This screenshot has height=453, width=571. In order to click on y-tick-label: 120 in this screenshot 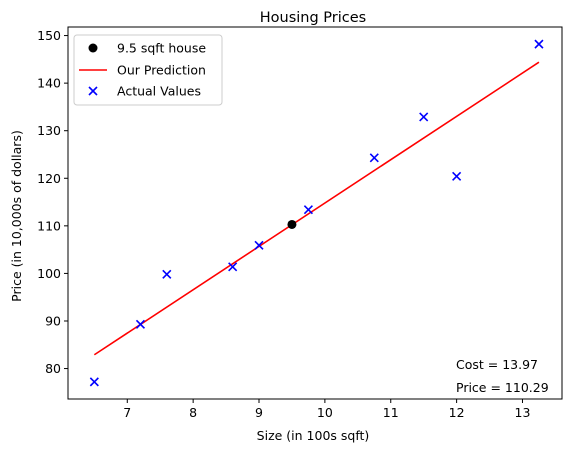, I will do `click(49, 178)`.